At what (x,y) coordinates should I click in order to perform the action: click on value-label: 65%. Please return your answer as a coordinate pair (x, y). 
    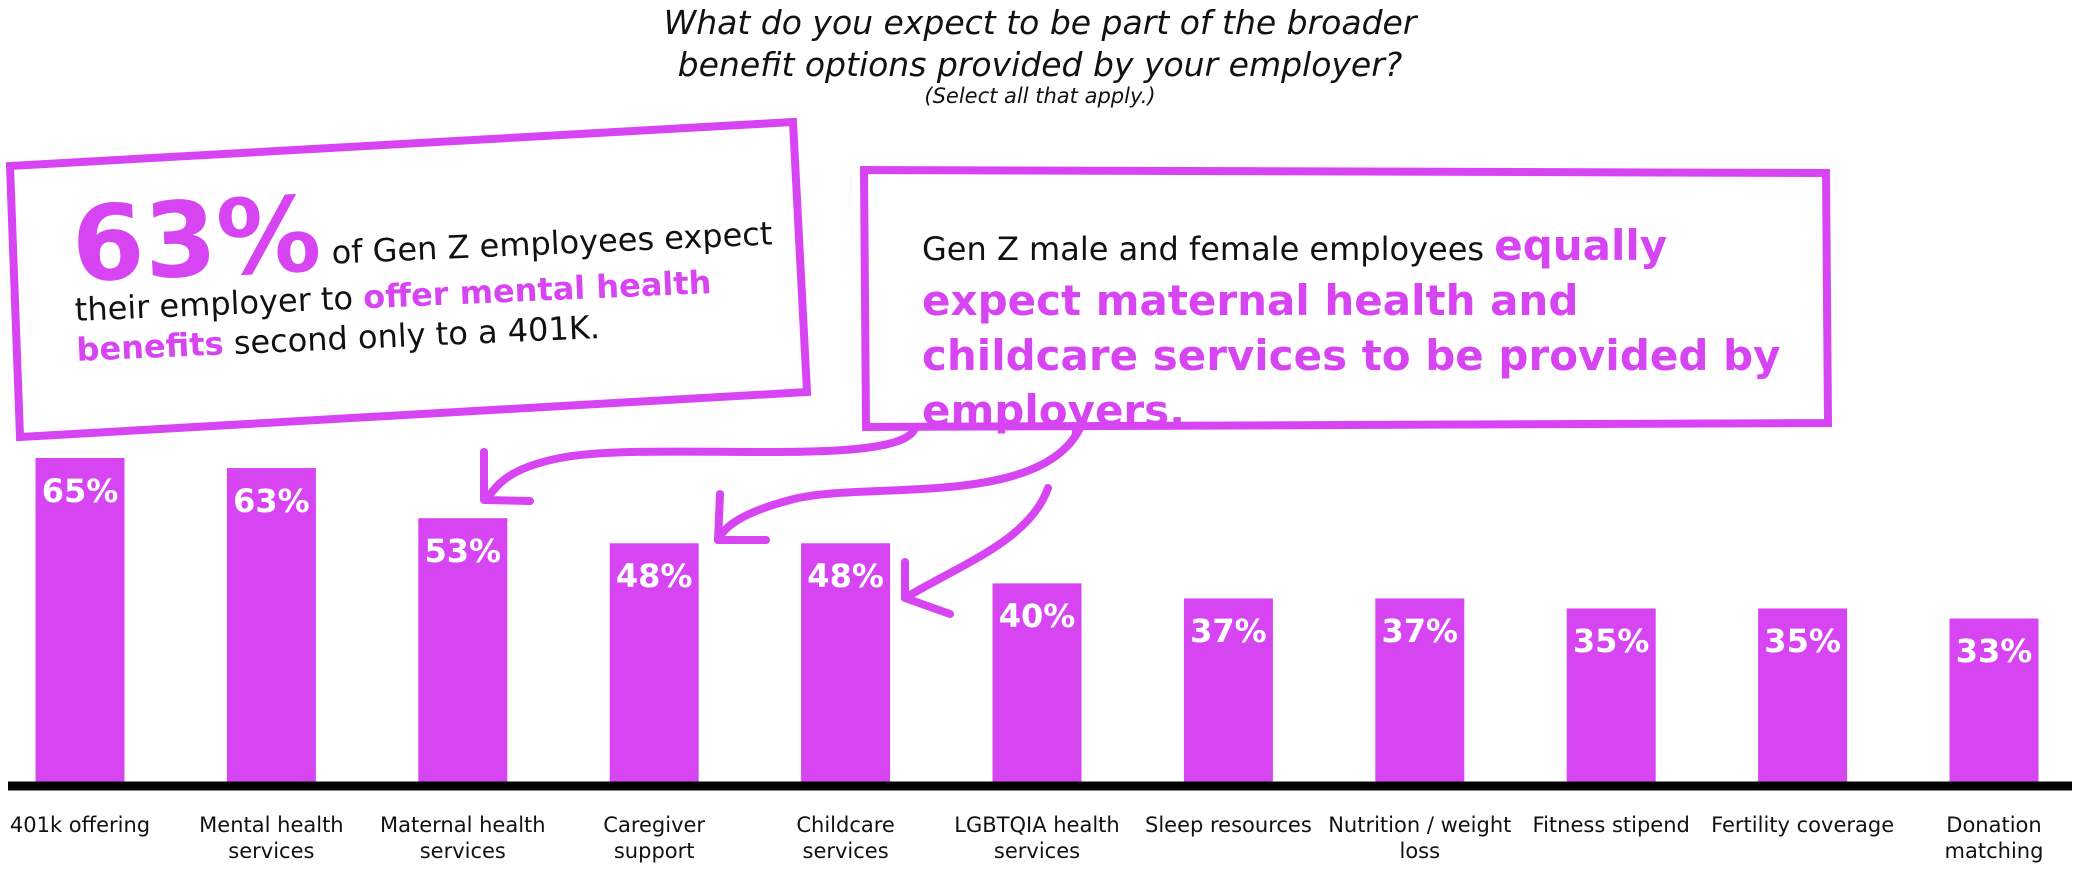
    Looking at the image, I should click on (80, 491).